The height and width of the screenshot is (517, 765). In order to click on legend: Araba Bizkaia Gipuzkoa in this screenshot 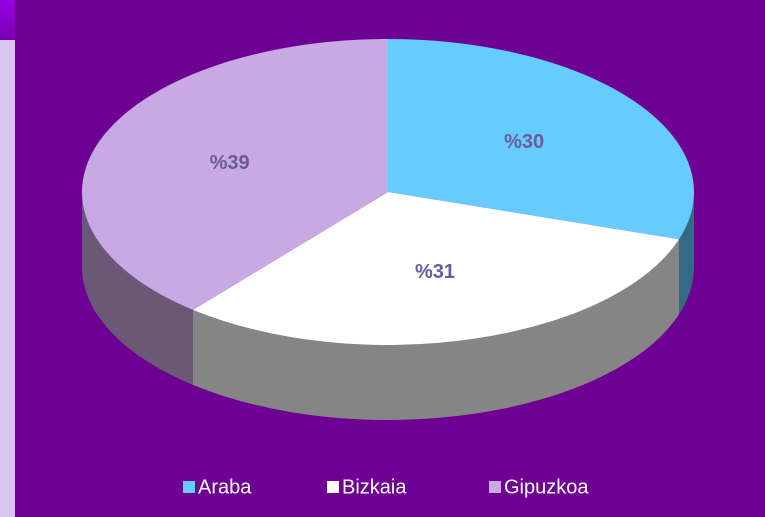, I will do `click(386, 487)`.